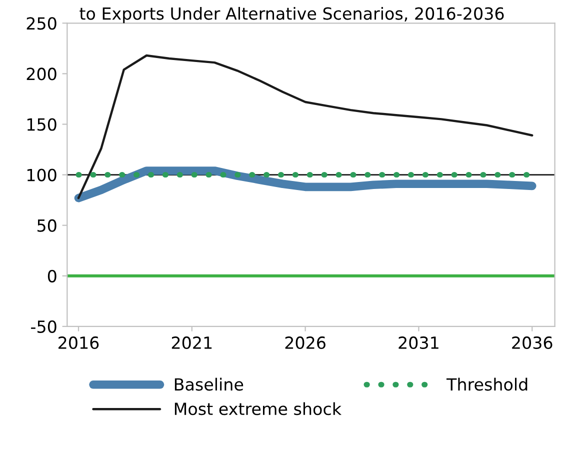  What do you see at coordinates (41, 23) in the screenshot?
I see `y-tick-label: 250` at bounding box center [41, 23].